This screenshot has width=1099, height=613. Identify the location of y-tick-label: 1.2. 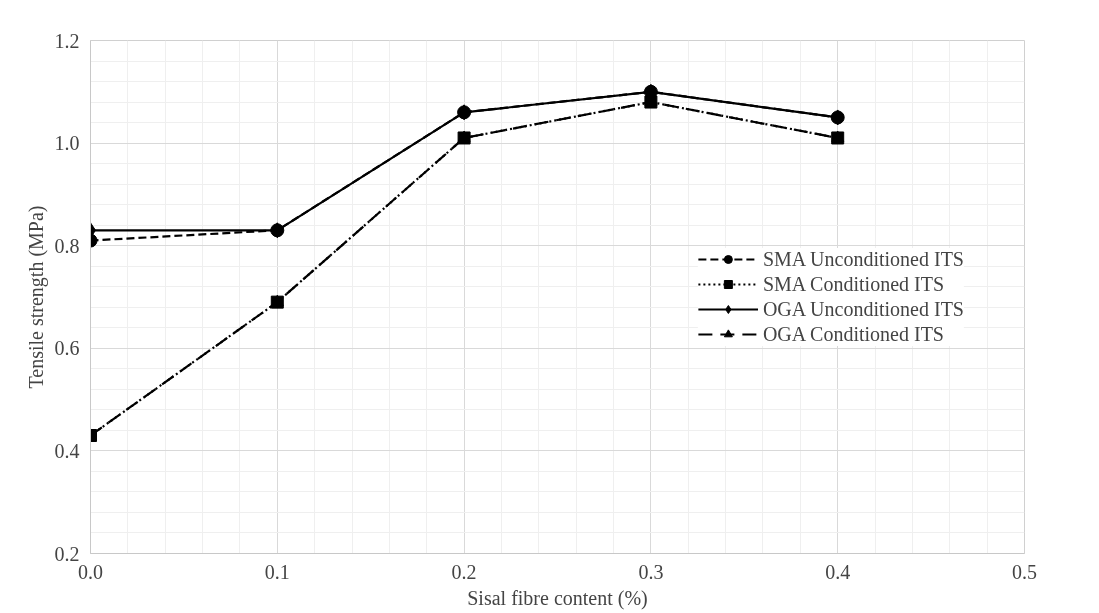
(67, 40).